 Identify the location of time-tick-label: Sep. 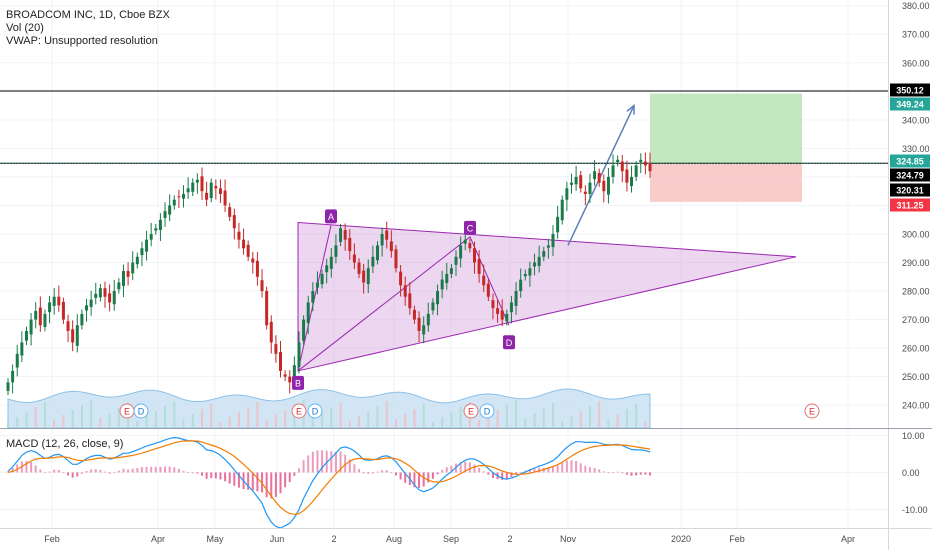
(451, 539).